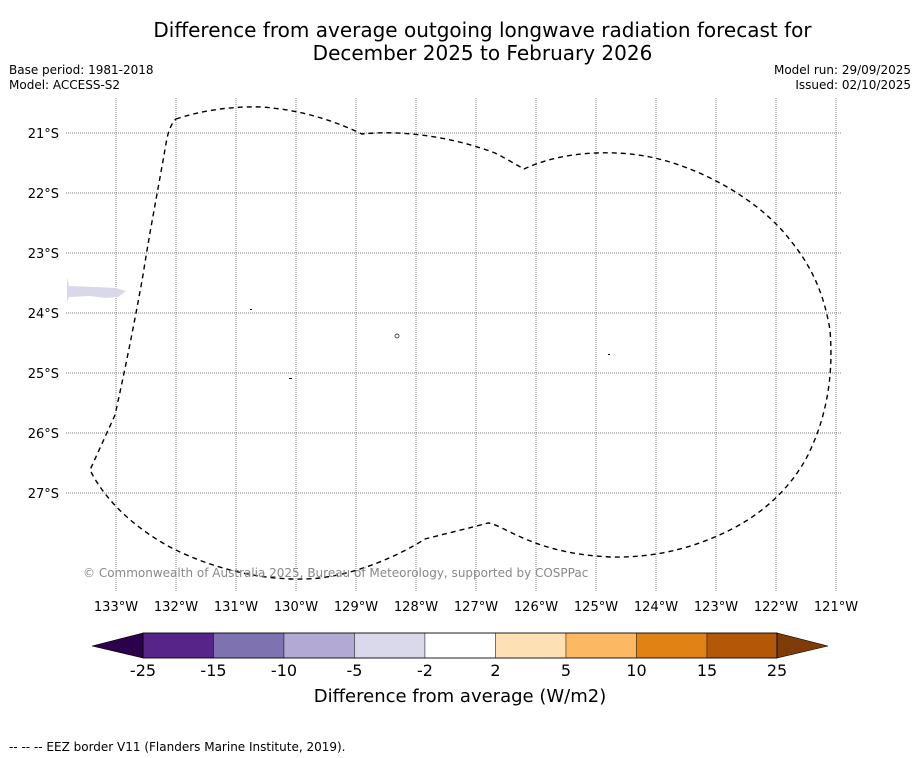 This screenshot has height=758, width=919. I want to click on colorbar-tick: 25, so click(777, 670).